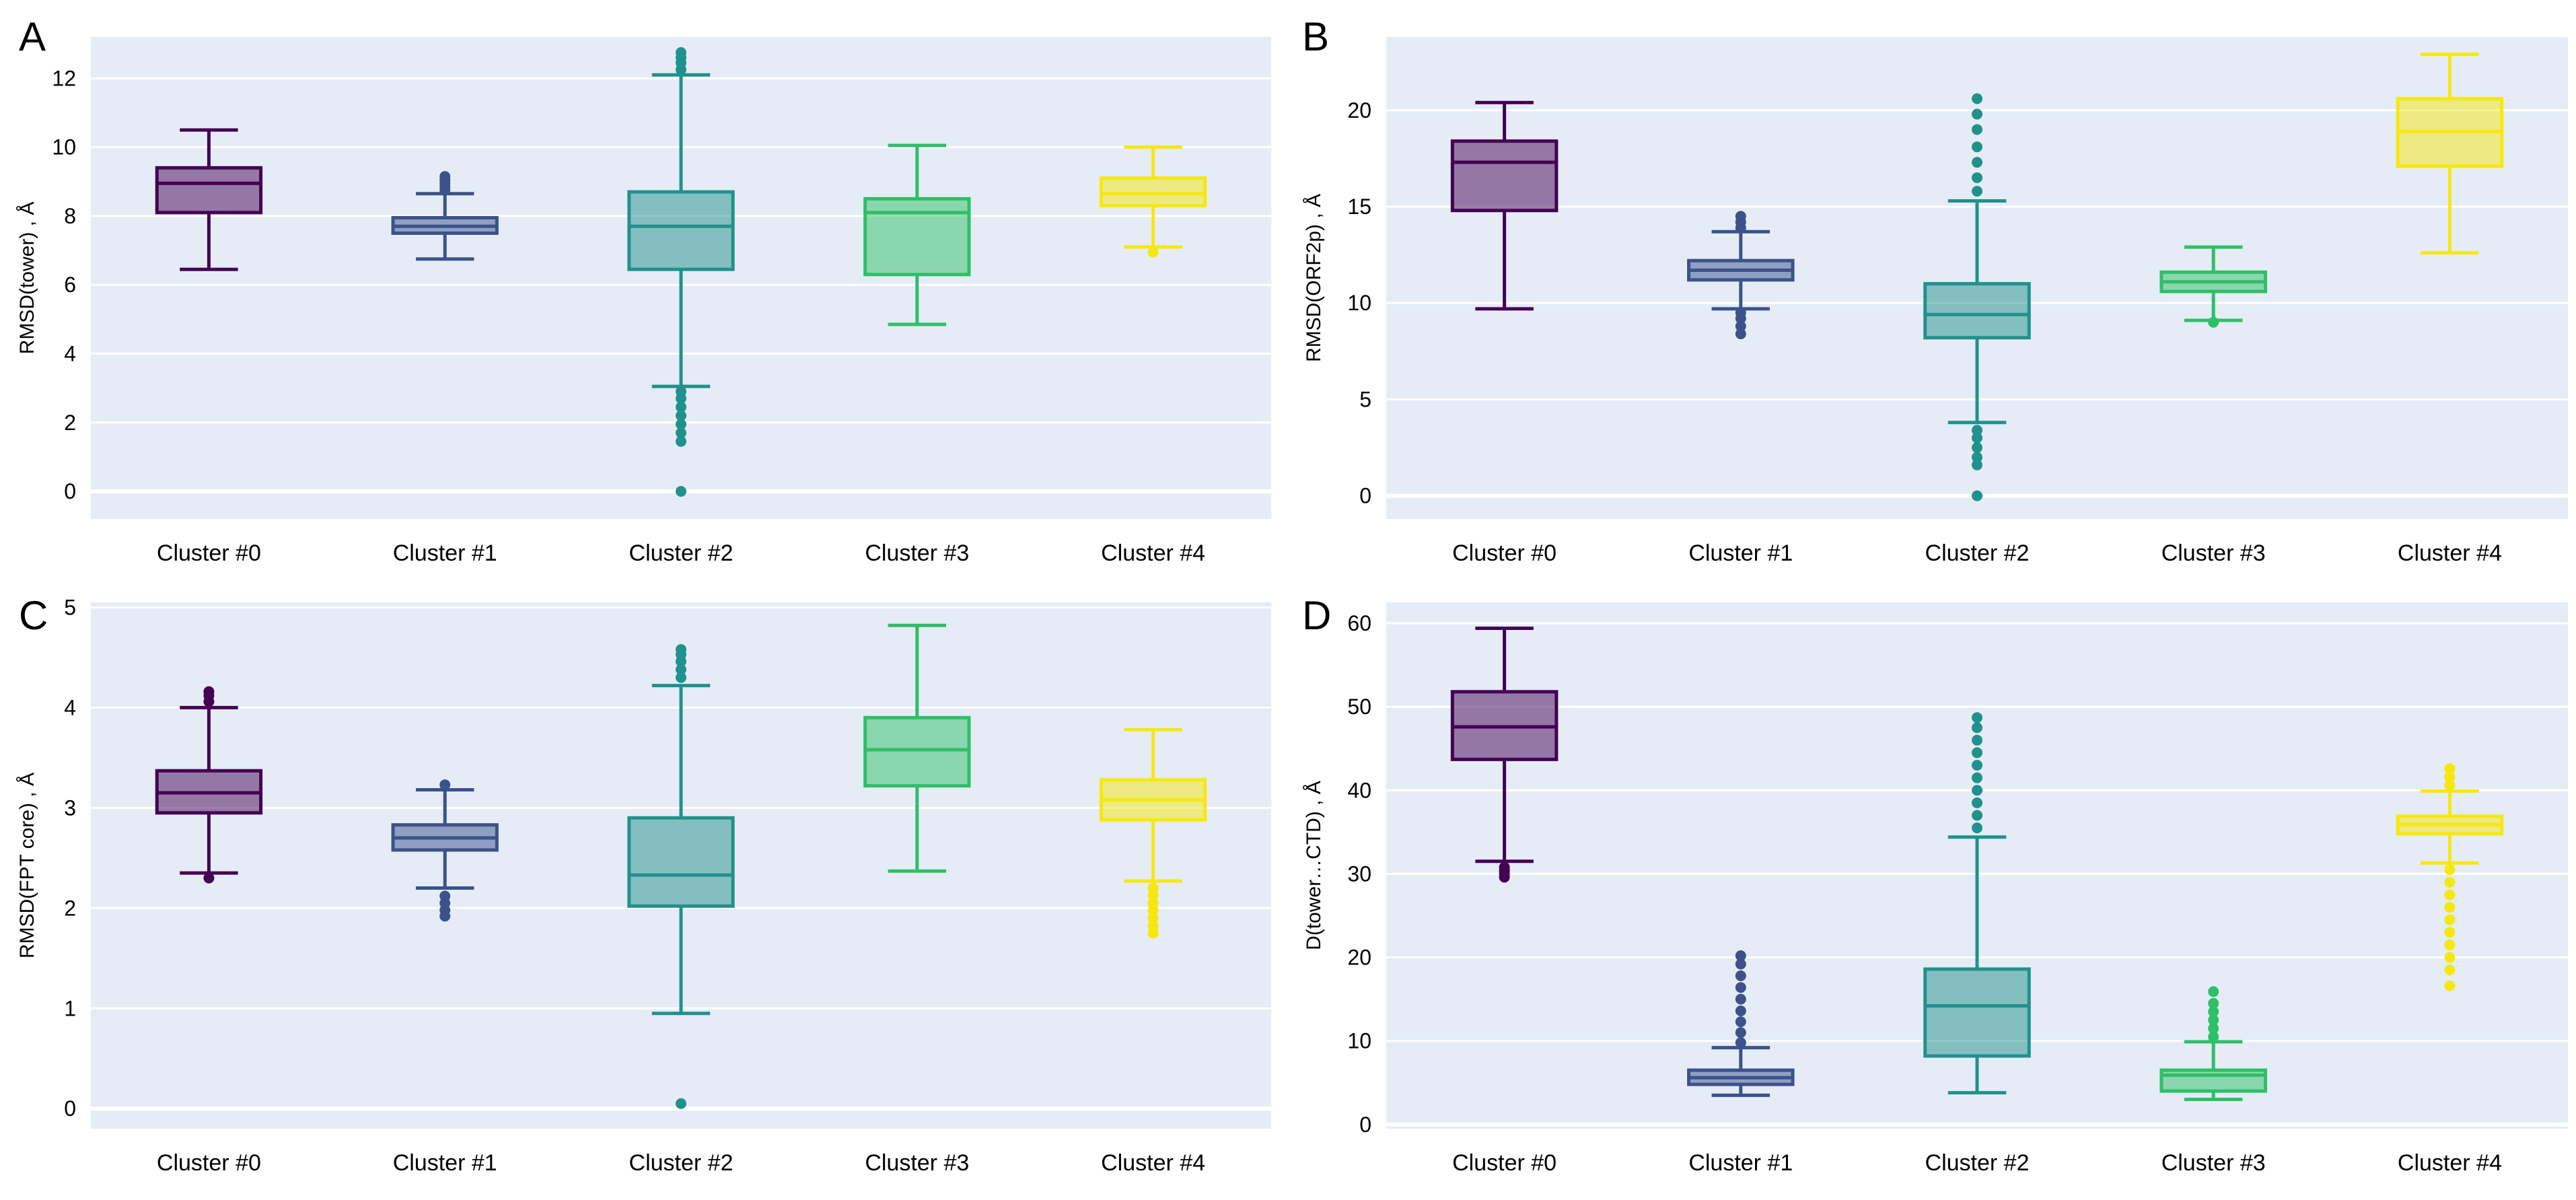 The width and height of the screenshot is (2576, 1200). I want to click on panel-b-xtick-label: Cluster #4, so click(2450, 553).